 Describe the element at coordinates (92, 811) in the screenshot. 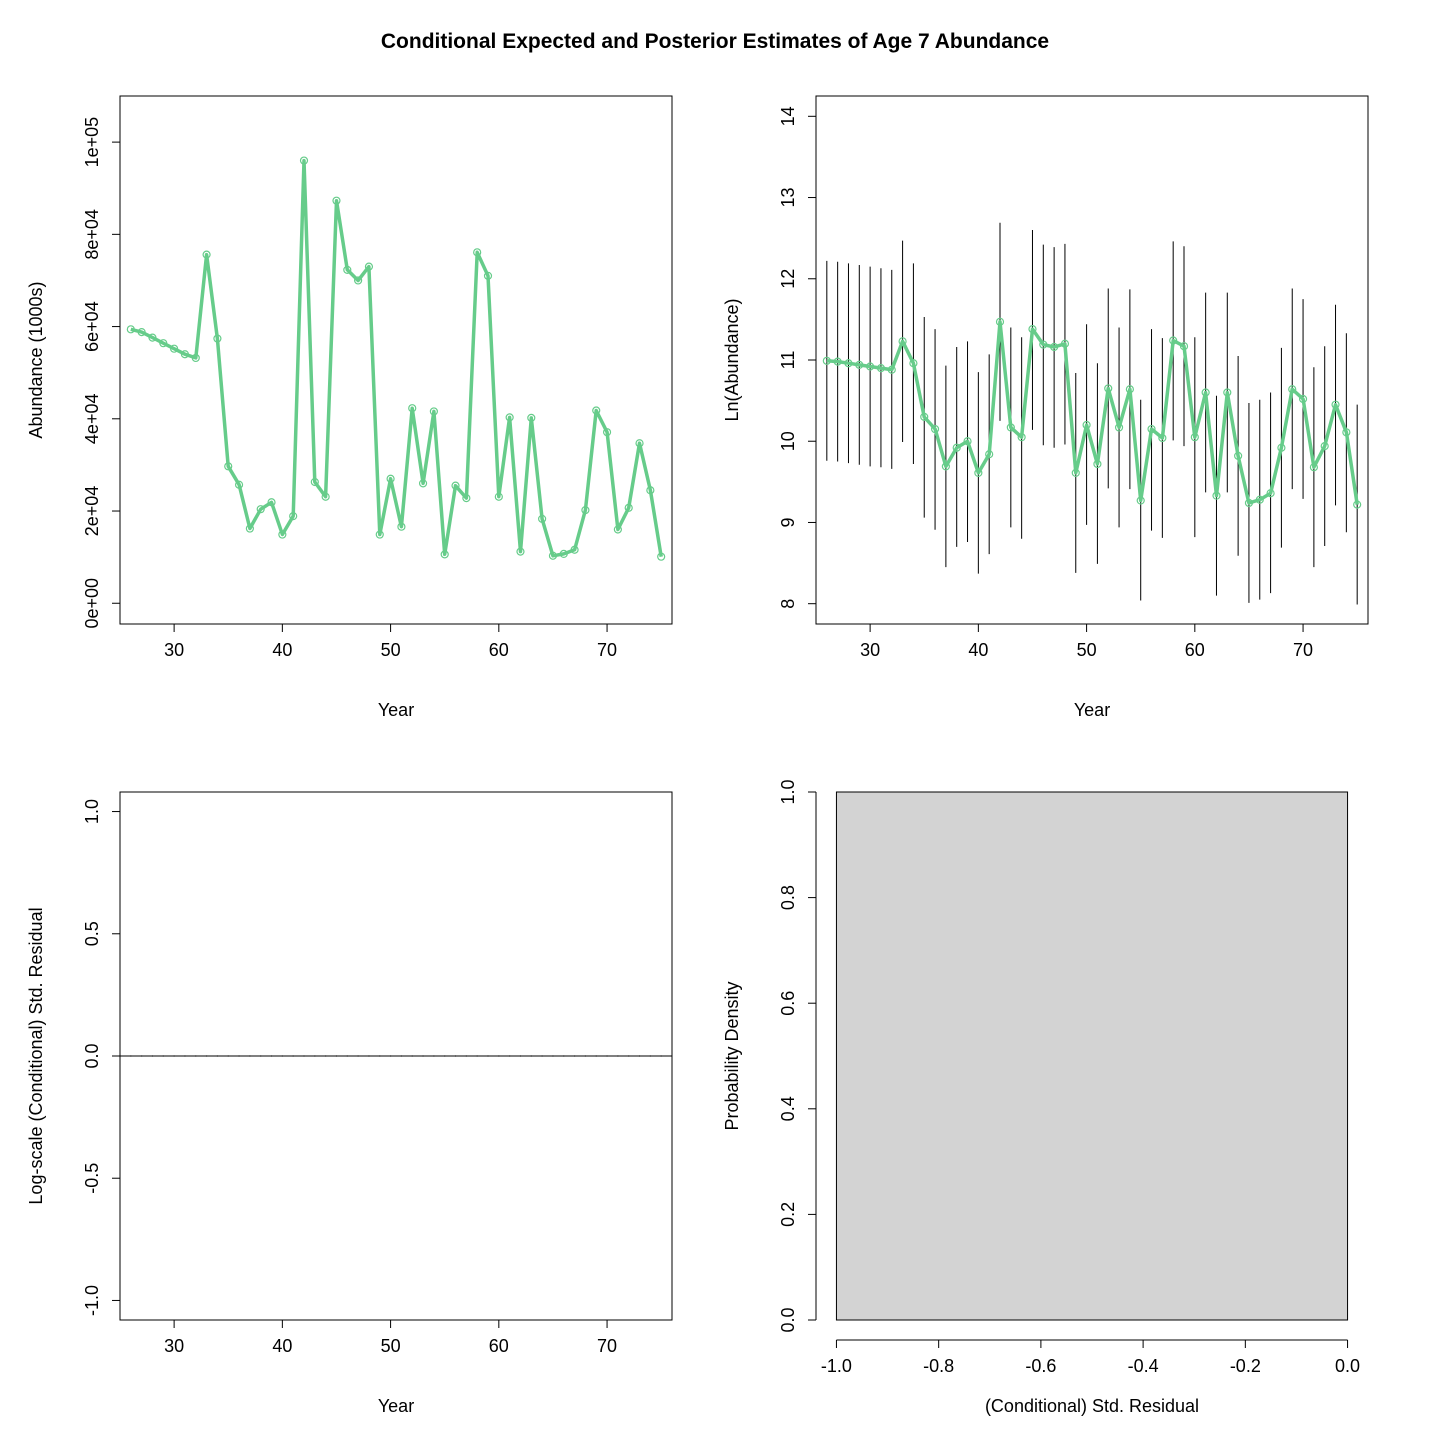

I see `y-tick-label: 1.0` at that location.